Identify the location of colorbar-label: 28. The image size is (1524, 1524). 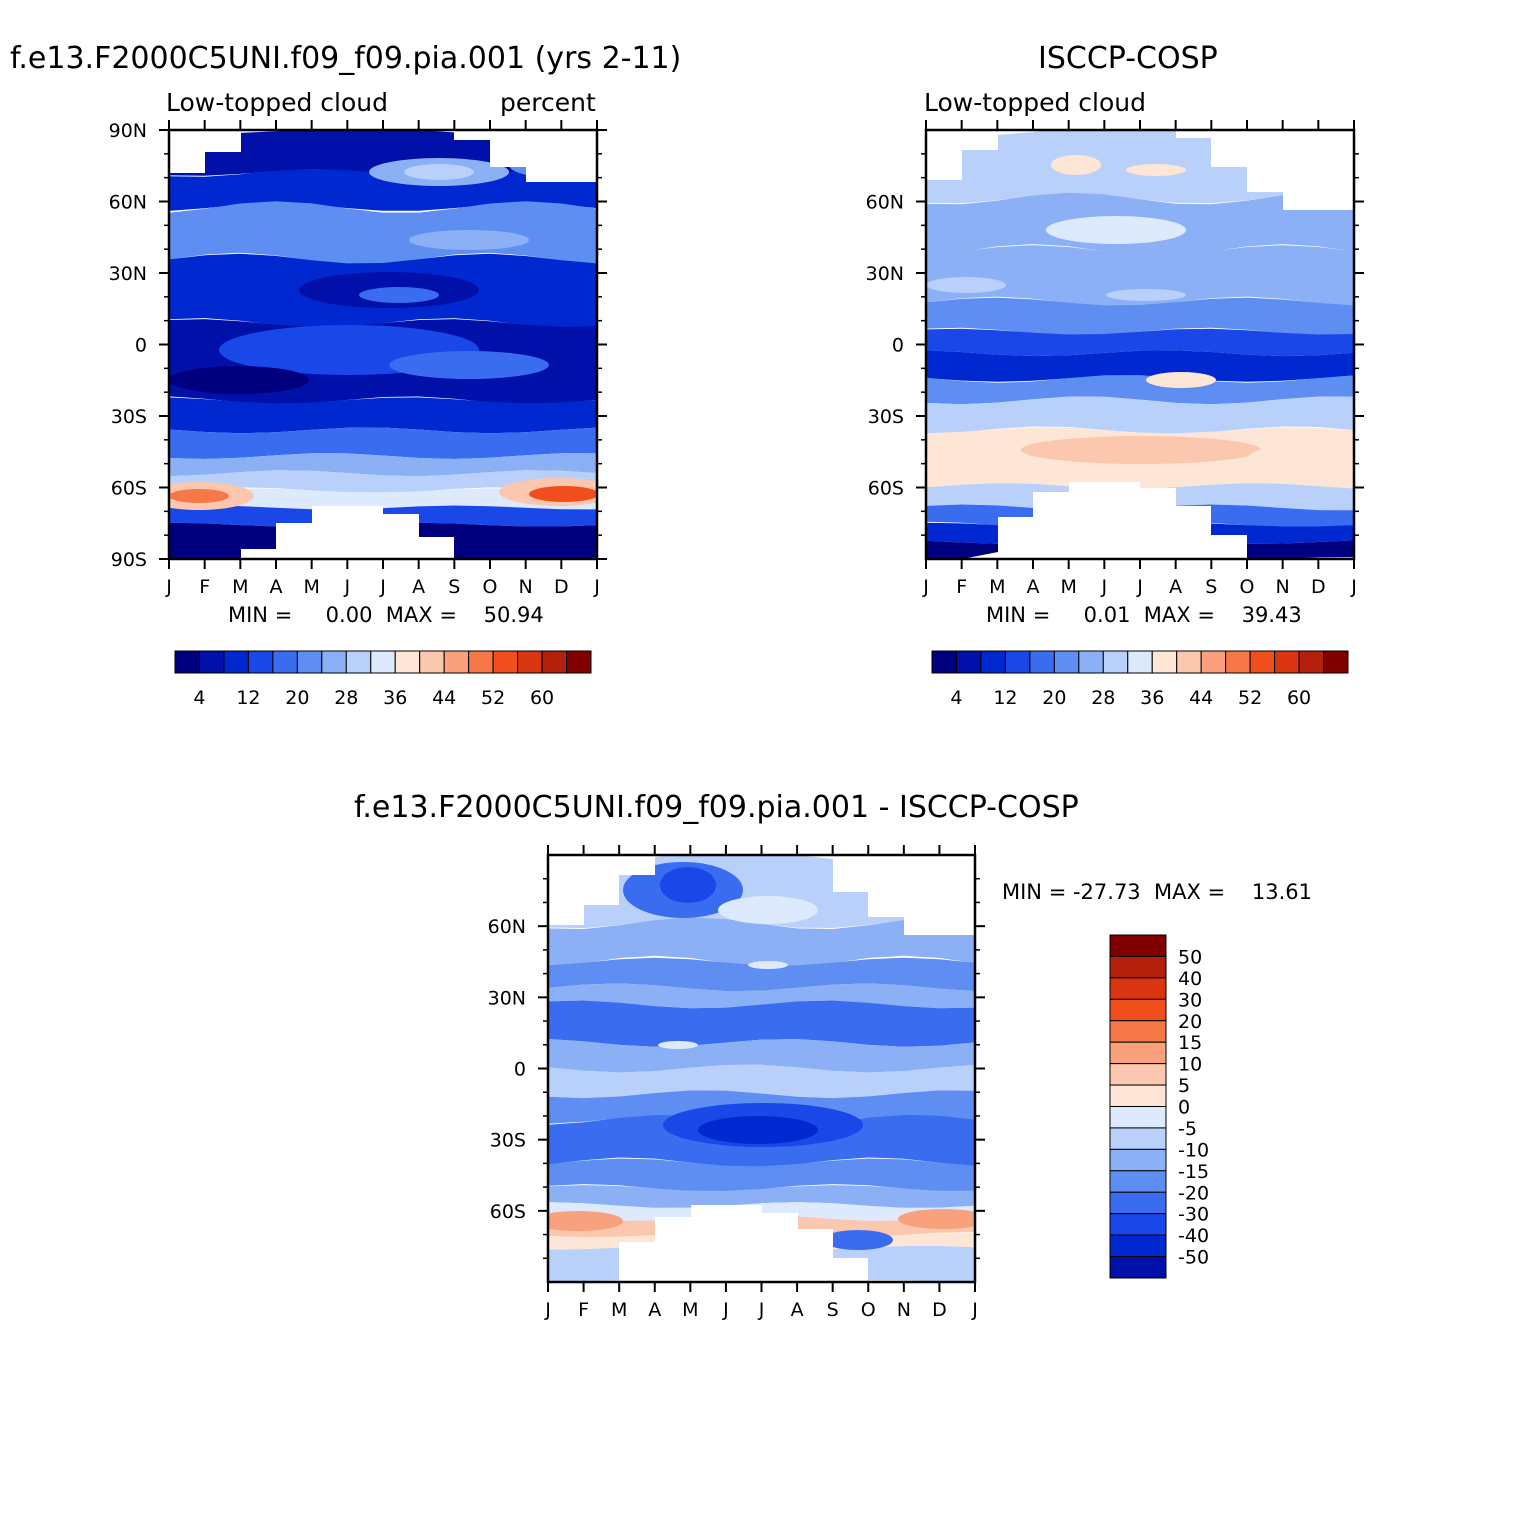
(346, 698).